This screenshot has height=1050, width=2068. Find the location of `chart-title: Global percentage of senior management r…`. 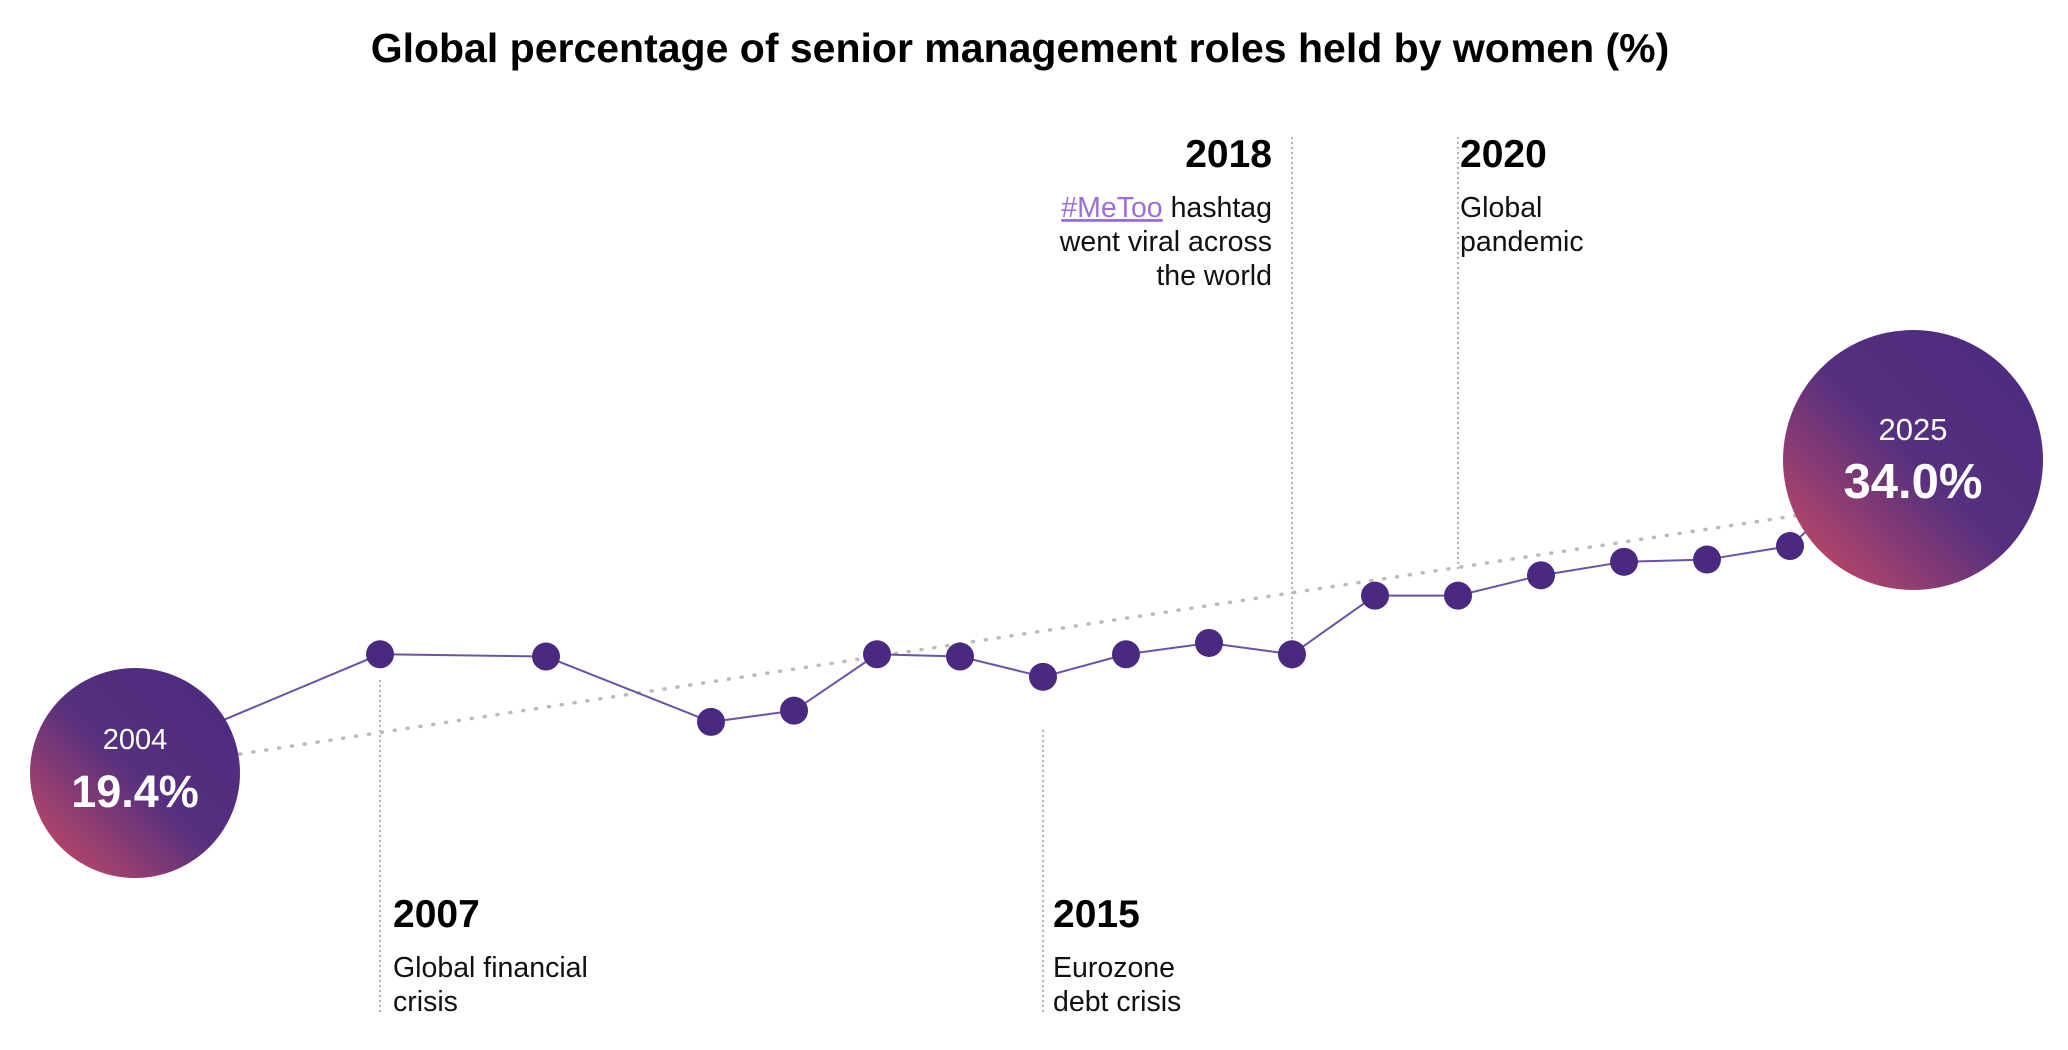

chart-title: Global percentage of senior management r… is located at coordinates (1020, 48).